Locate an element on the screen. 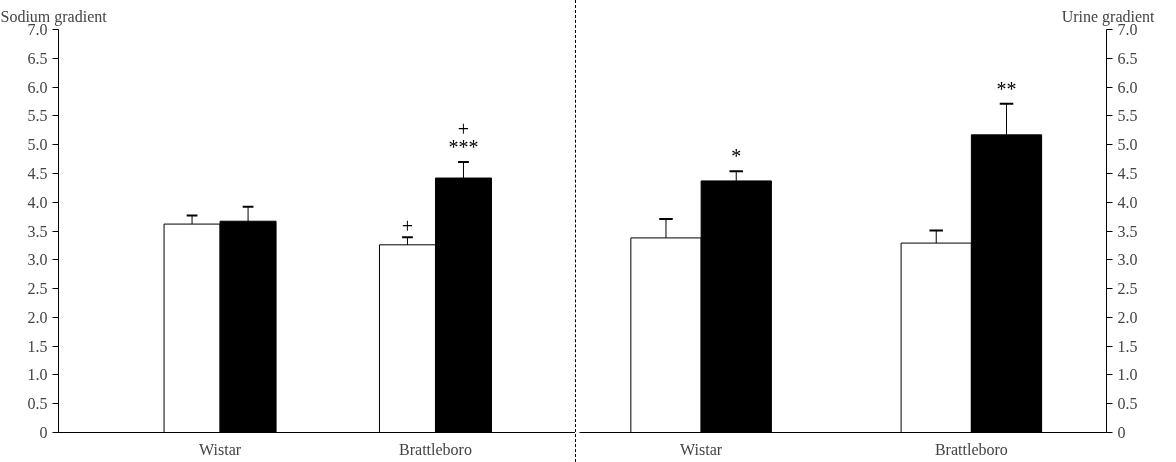  annotation: + is located at coordinates (407, 226).